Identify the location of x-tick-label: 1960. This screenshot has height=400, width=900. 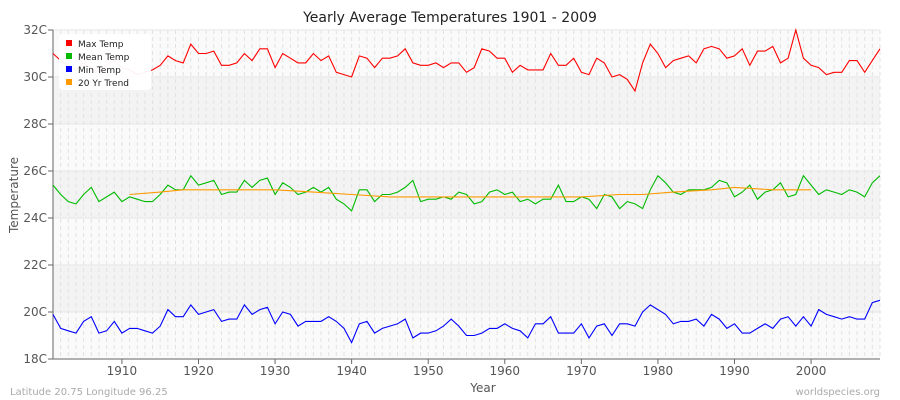
(505, 371).